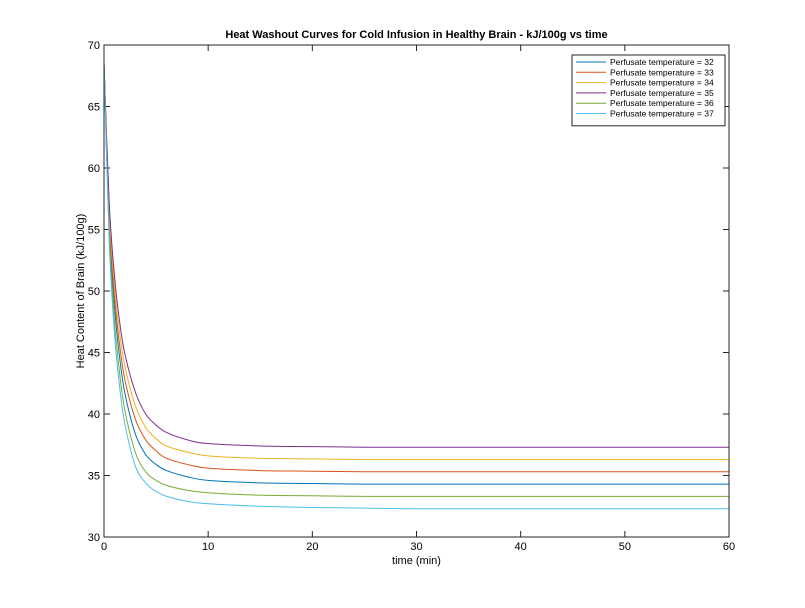  Describe the element at coordinates (94, 46) in the screenshot. I see `y-tick-label: 70` at that location.